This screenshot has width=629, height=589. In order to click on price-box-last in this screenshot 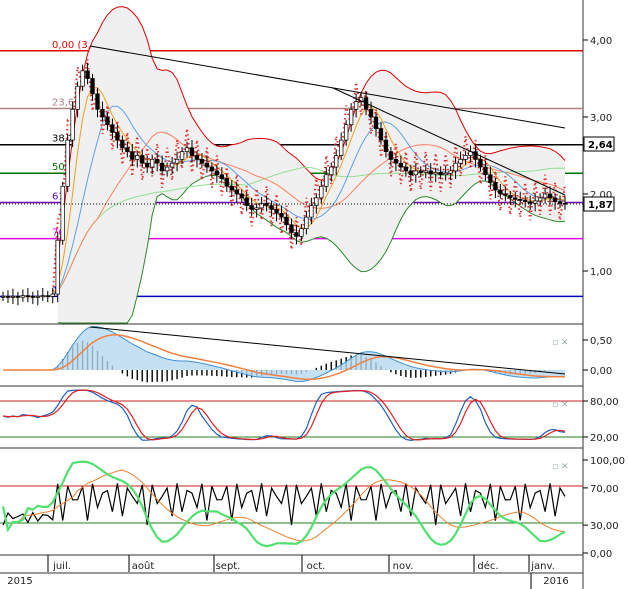, I will do `click(599, 204)`.